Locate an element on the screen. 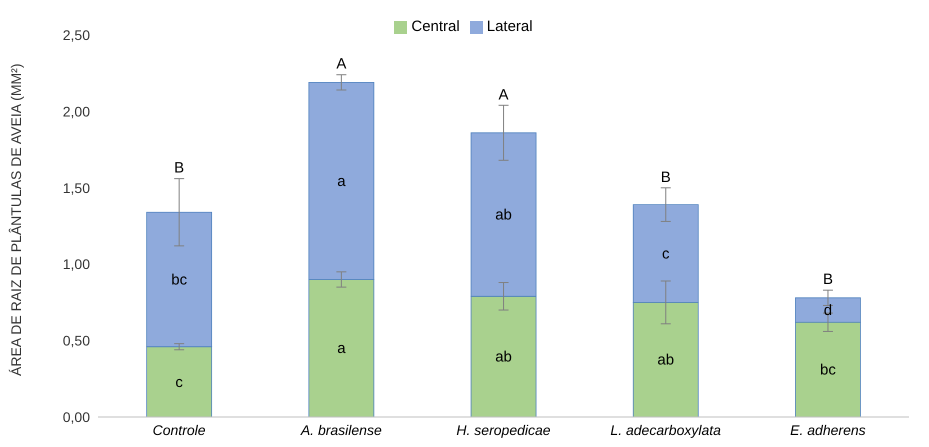  y-axis-title: ÁREA DE RAIZ DE PLÂNTULAS DE AVEIA (MM²) is located at coordinates (16, 220).